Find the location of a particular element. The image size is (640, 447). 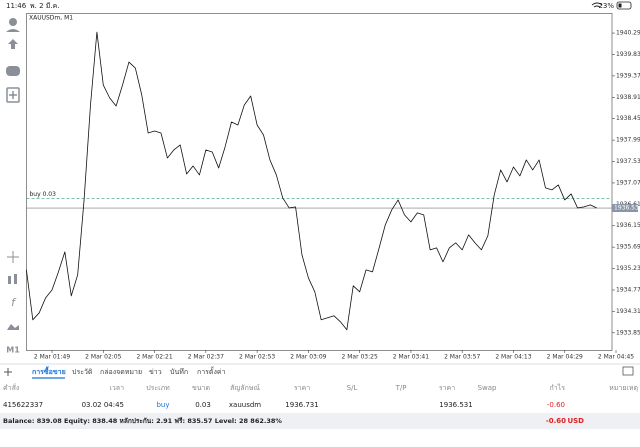

order-profit: -0.60 is located at coordinates (556, 405).